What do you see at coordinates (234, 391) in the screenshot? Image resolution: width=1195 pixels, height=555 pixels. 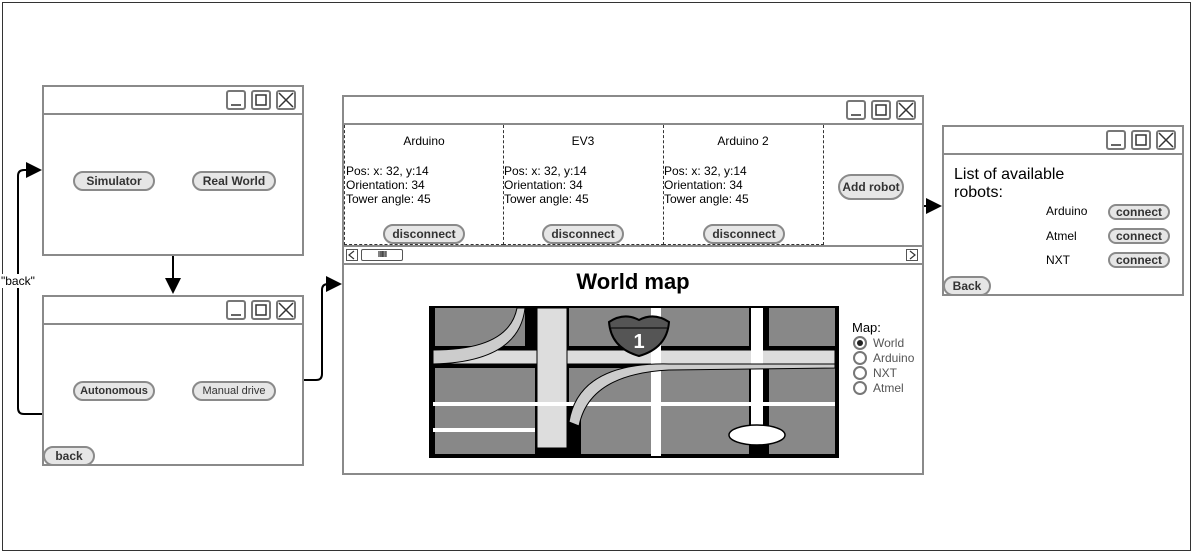 I see `manual-drive-button: Manual drive` at bounding box center [234, 391].